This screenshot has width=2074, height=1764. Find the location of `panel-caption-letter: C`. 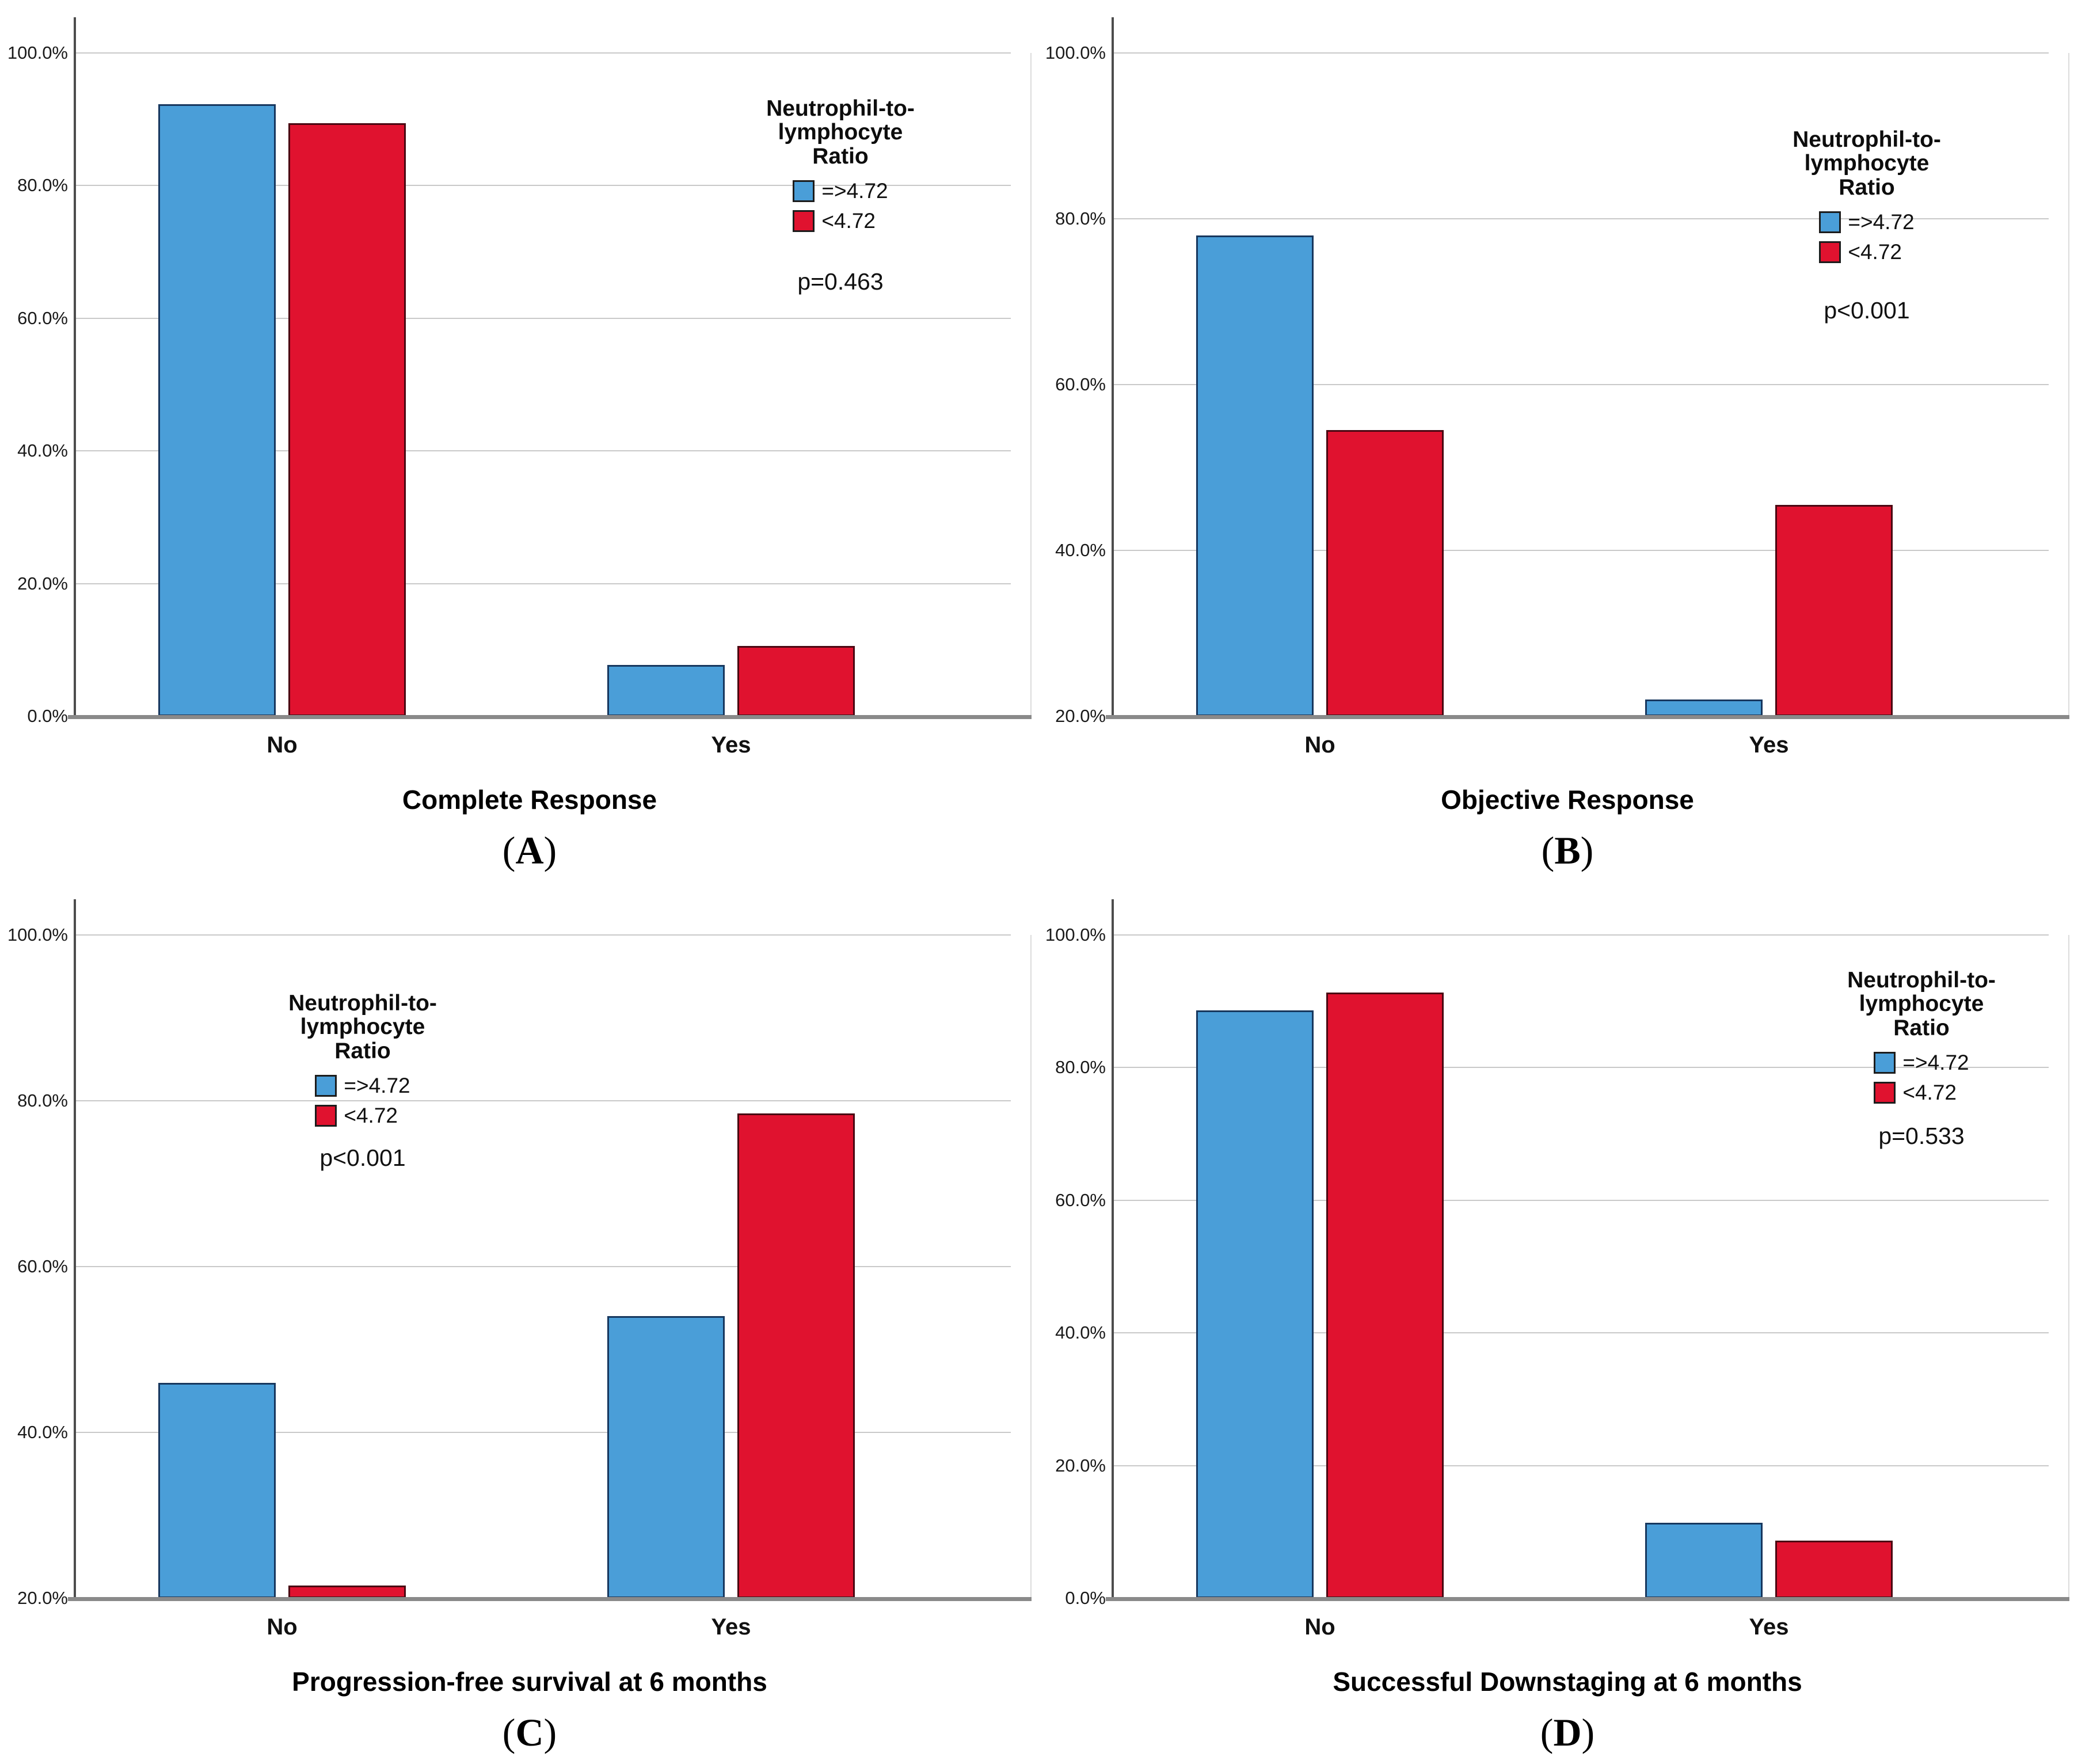

panel-caption-letter: C is located at coordinates (529, 1732).